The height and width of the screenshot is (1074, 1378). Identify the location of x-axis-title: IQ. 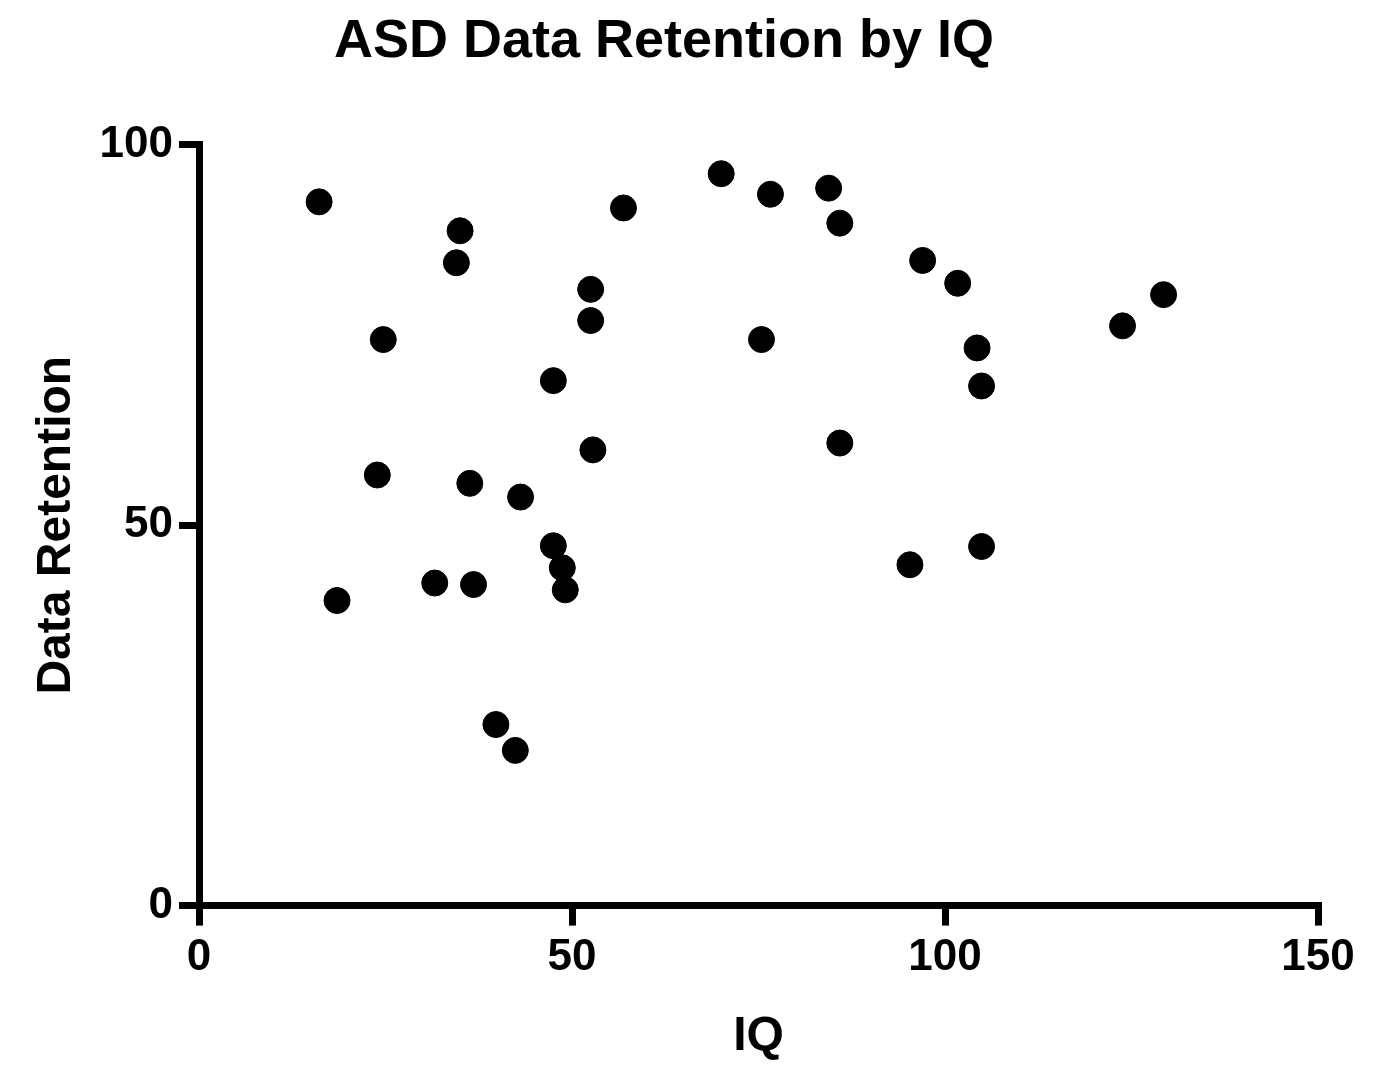
(758, 1034).